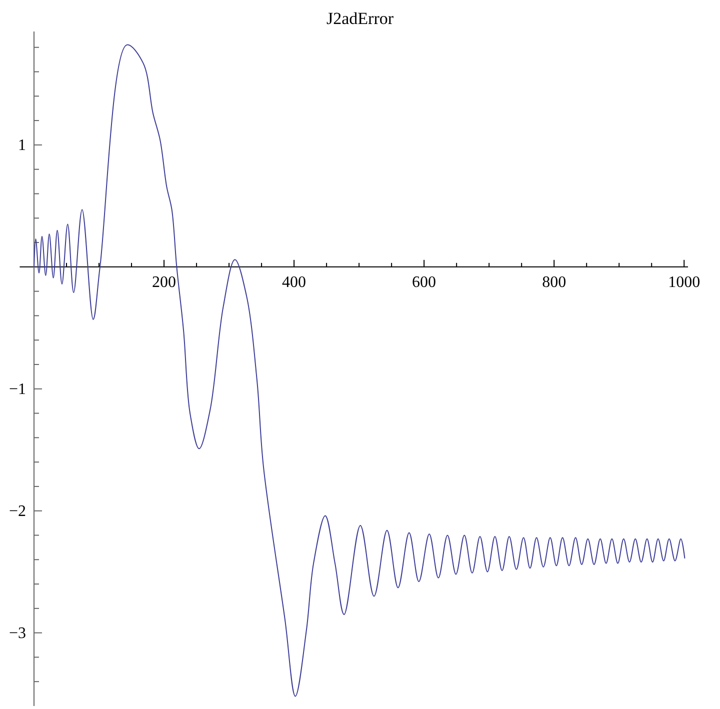 The image size is (720, 709). I want to click on x-tick-label: 600, so click(424, 282).